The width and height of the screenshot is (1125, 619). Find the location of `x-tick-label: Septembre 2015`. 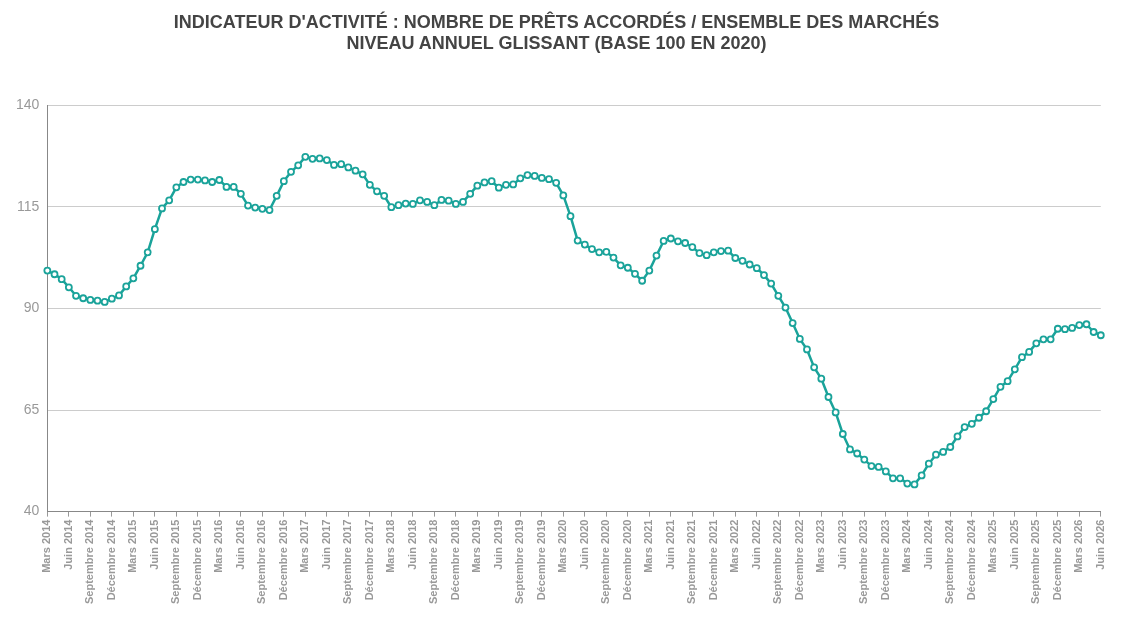

x-tick-label: Septembre 2015 is located at coordinates (175, 562).